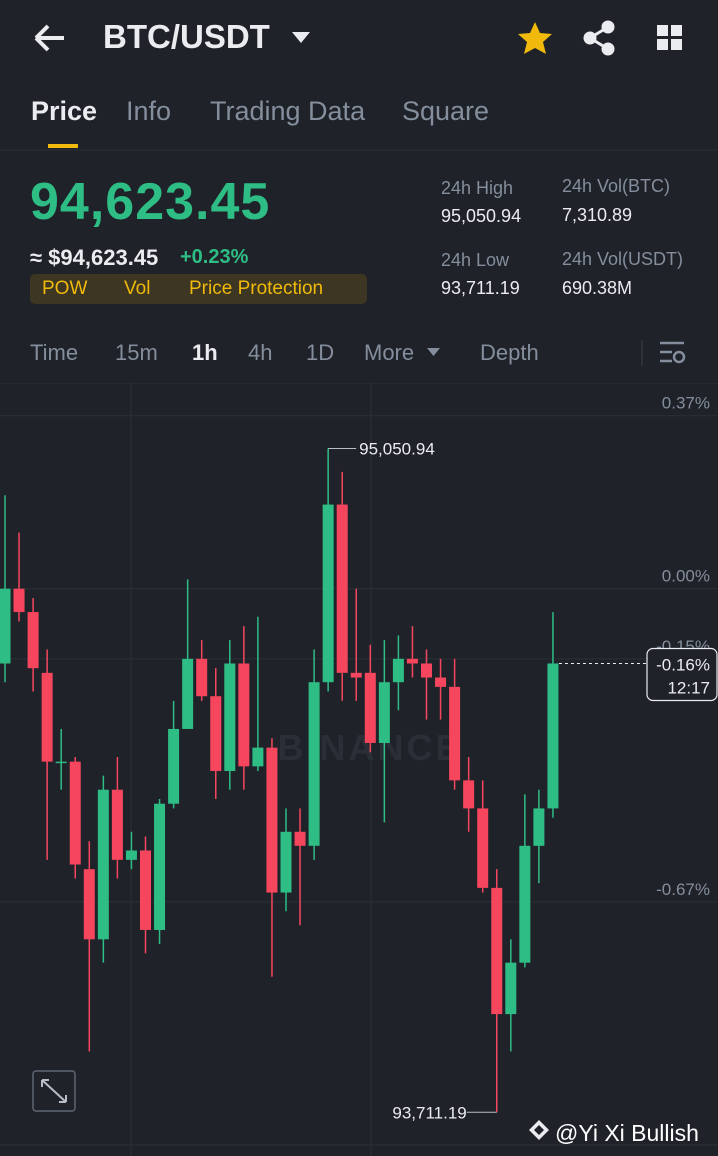 Image resolution: width=718 pixels, height=1156 pixels. I want to click on pair-caret, so click(301, 37).